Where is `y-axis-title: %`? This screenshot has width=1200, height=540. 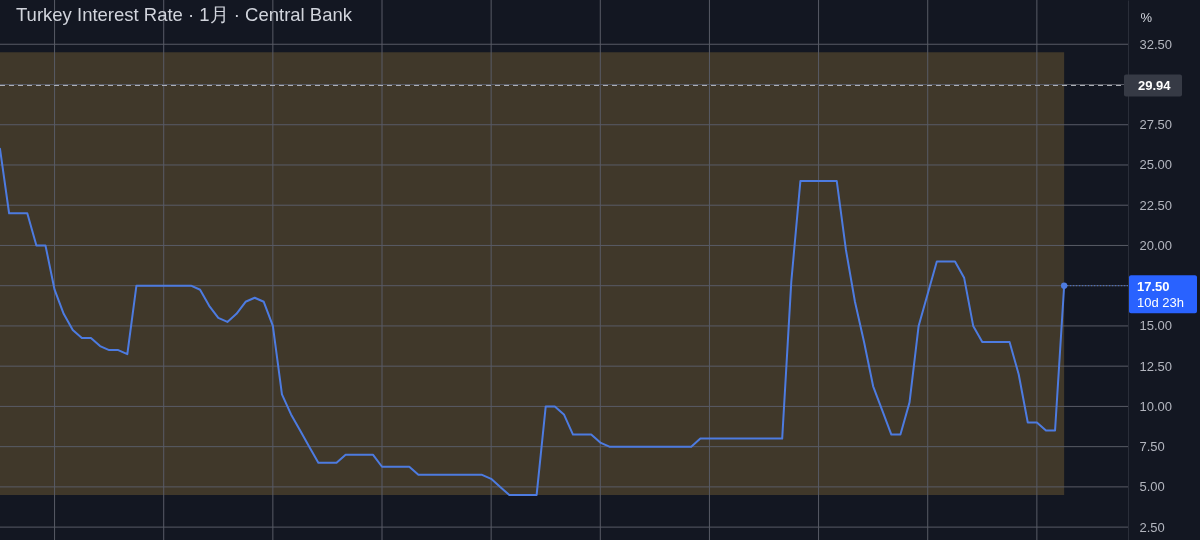 y-axis-title: % is located at coordinates (1146, 17).